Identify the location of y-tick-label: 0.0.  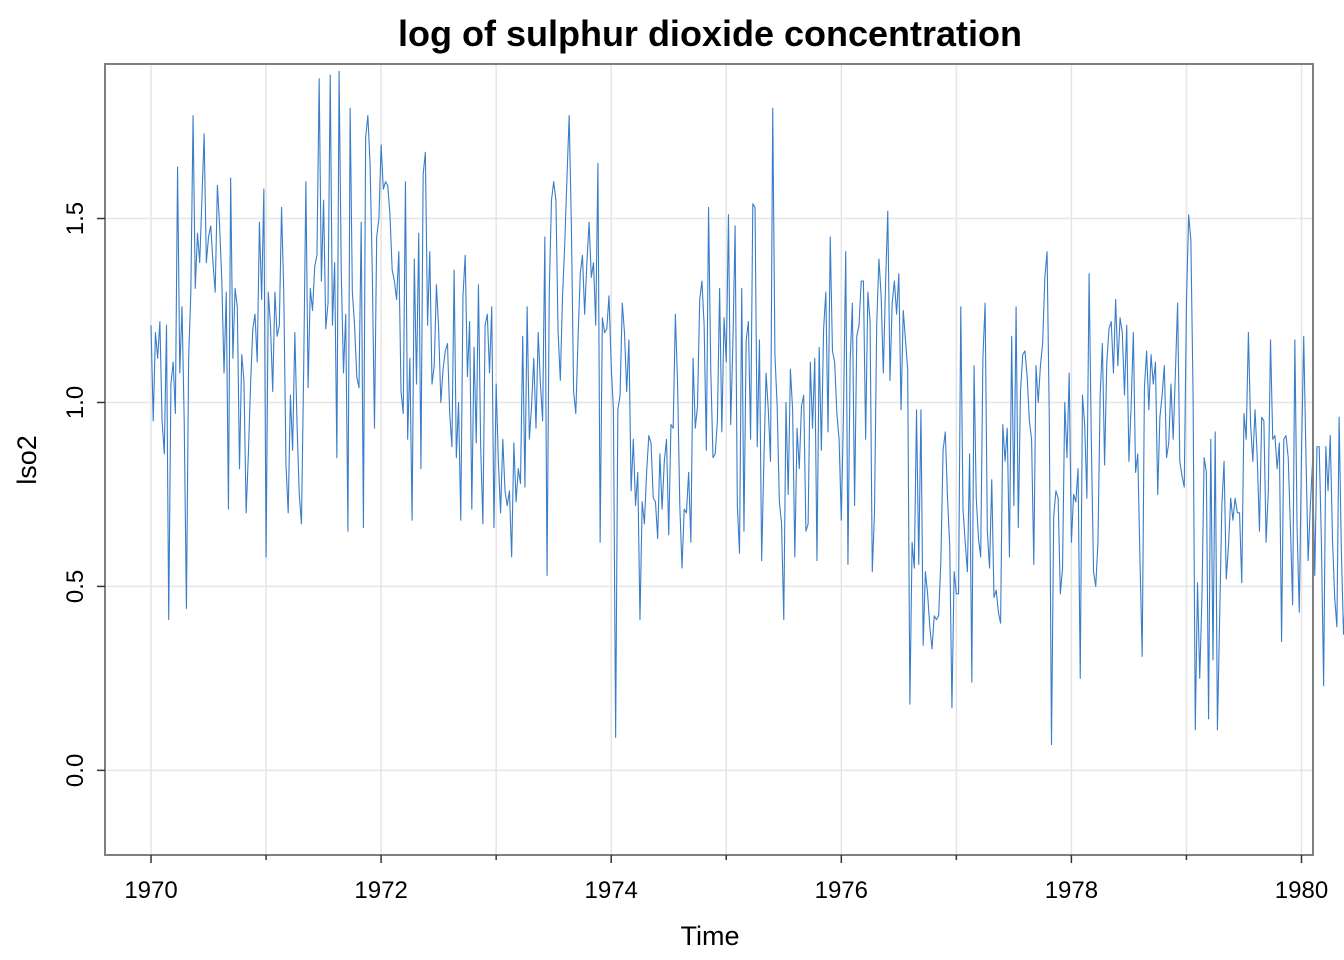
(75, 770).